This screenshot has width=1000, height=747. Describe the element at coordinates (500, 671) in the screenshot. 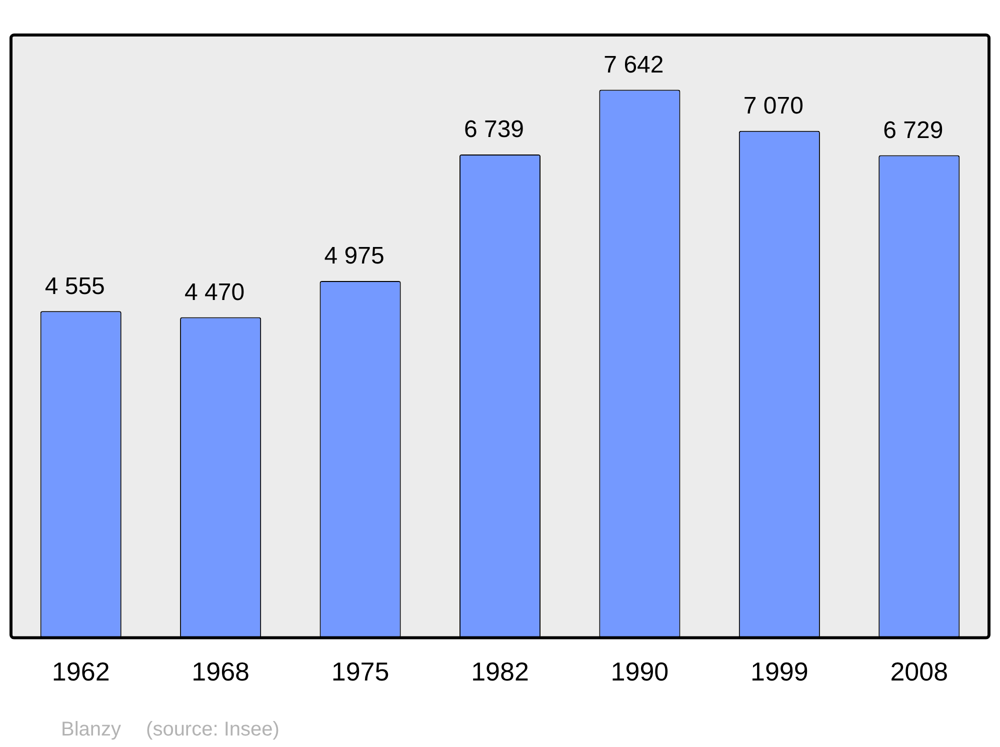

I see `x-tick-label: 1982` at that location.